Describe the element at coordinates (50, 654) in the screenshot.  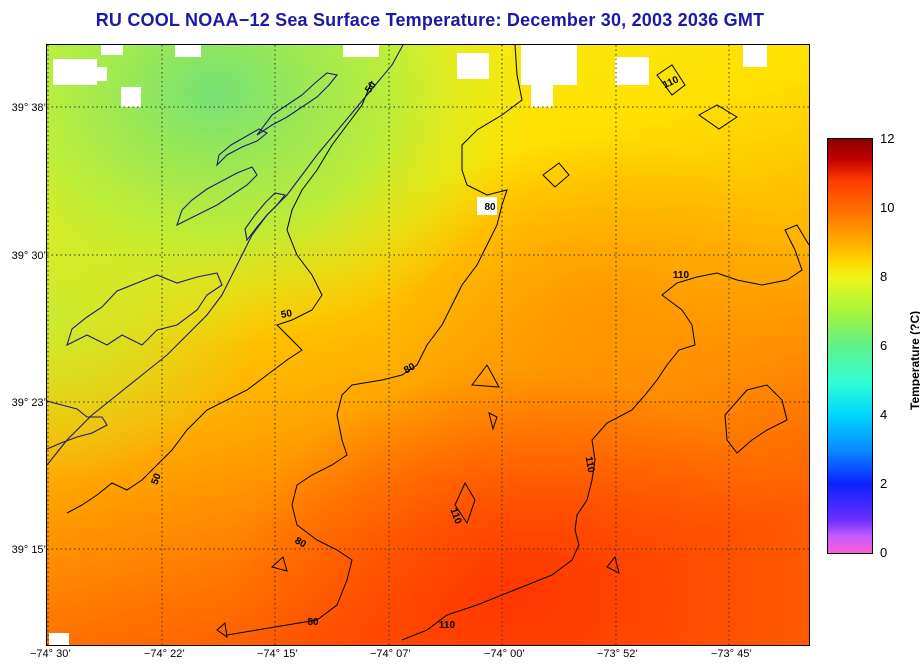
I see `lon-label: −74° 30’` at that location.